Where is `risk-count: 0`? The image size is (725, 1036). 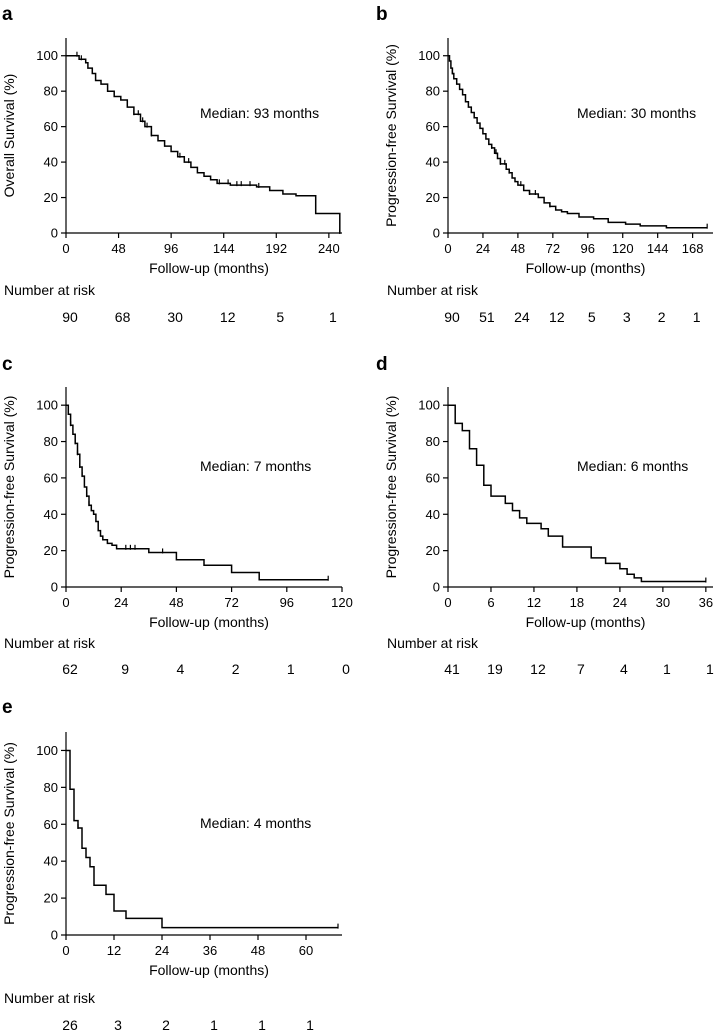 risk-count: 0 is located at coordinates (346, 669).